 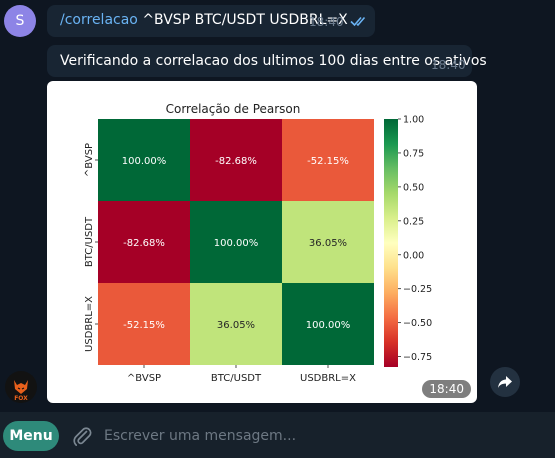 What do you see at coordinates (89, 160) in the screenshot?
I see `row-label: ^BVSP` at bounding box center [89, 160].